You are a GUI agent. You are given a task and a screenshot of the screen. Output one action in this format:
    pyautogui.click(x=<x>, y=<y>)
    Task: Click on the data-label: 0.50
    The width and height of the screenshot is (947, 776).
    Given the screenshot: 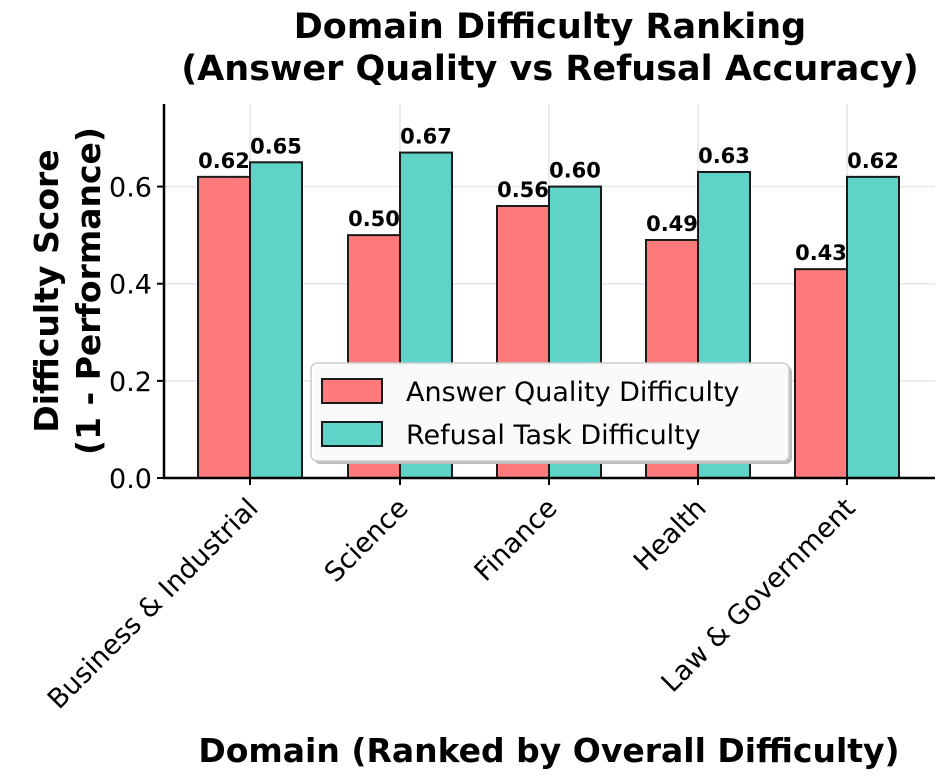 What is the action you would take?
    pyautogui.click(x=374, y=219)
    